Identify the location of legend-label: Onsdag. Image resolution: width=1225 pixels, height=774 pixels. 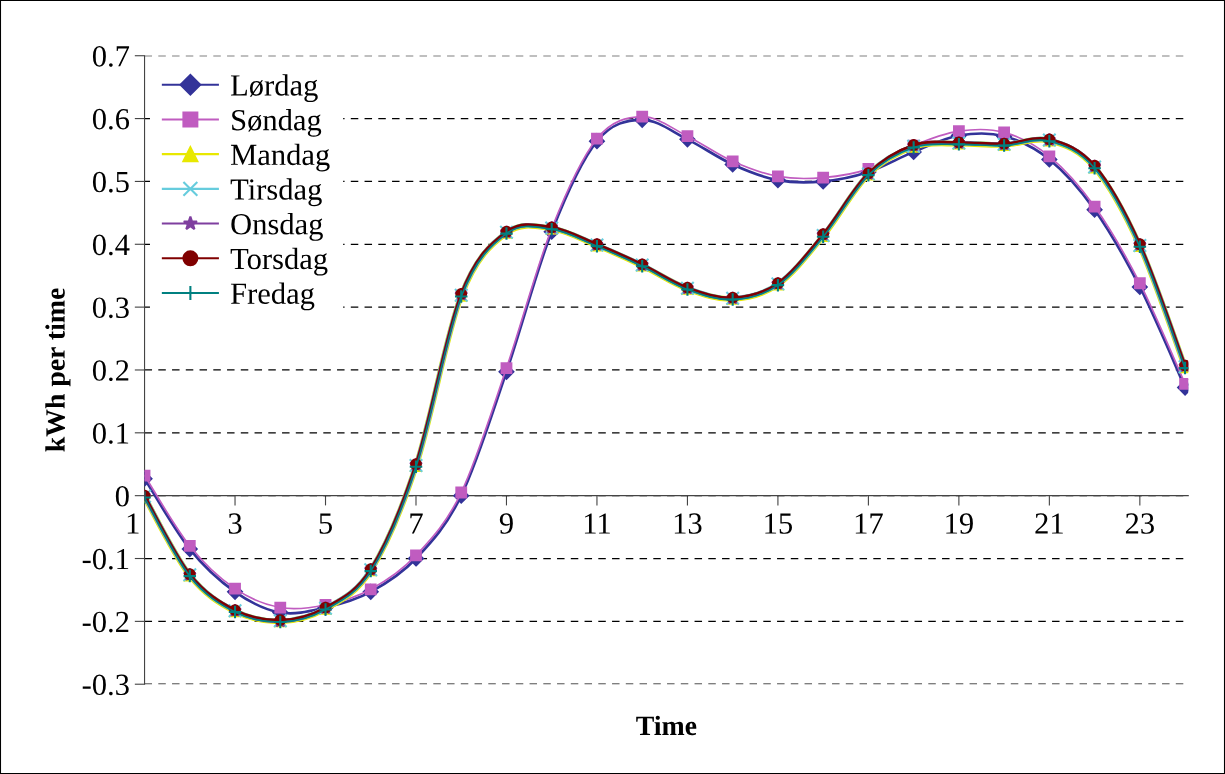
(277, 227).